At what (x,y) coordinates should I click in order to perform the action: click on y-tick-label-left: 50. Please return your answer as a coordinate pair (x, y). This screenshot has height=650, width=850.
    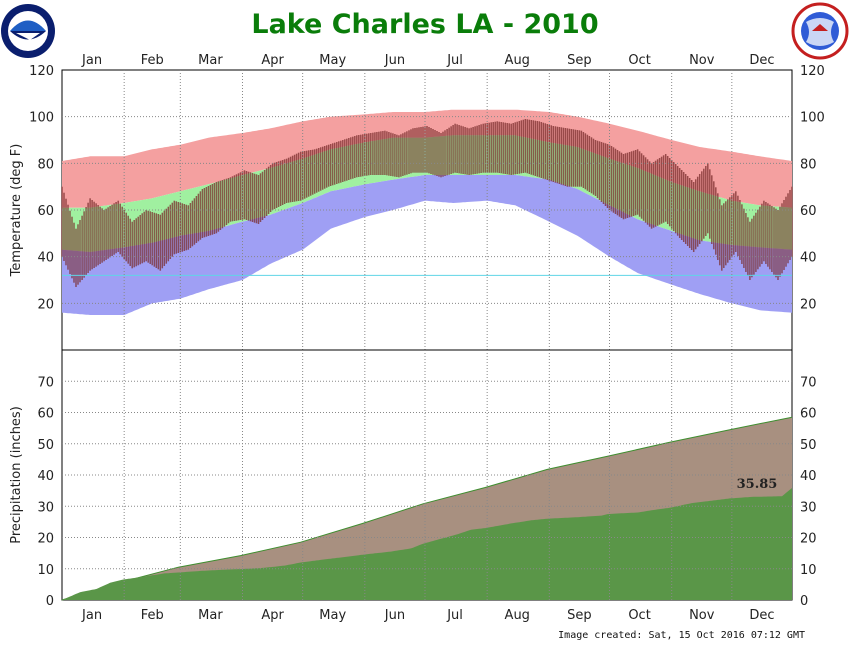
    Looking at the image, I should click on (45, 445).